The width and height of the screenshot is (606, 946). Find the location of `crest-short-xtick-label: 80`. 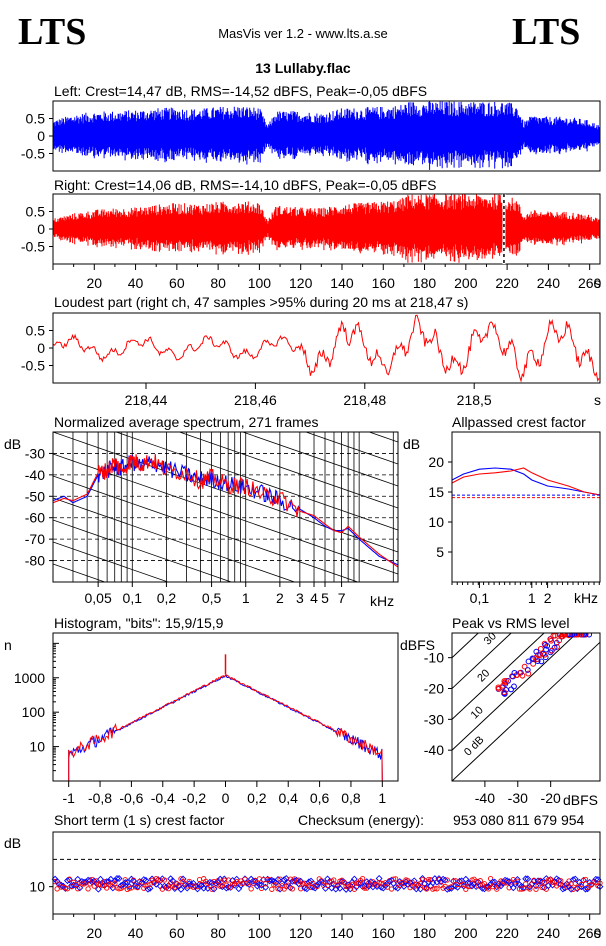

crest-short-xtick-label: 80 is located at coordinates (218, 933).